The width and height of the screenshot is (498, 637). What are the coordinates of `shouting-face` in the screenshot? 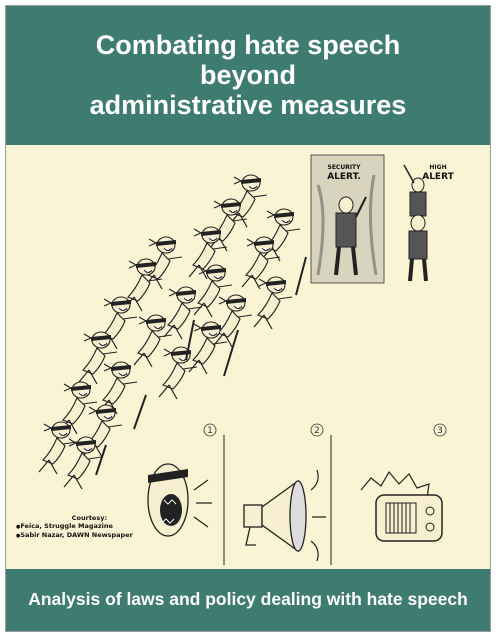 It's located at (179, 500).